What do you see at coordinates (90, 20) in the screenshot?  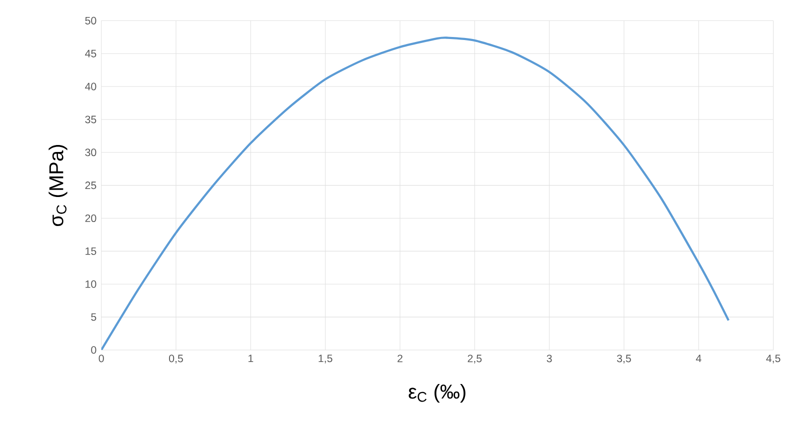 I see `y-tick-label: 50` at bounding box center [90, 20].